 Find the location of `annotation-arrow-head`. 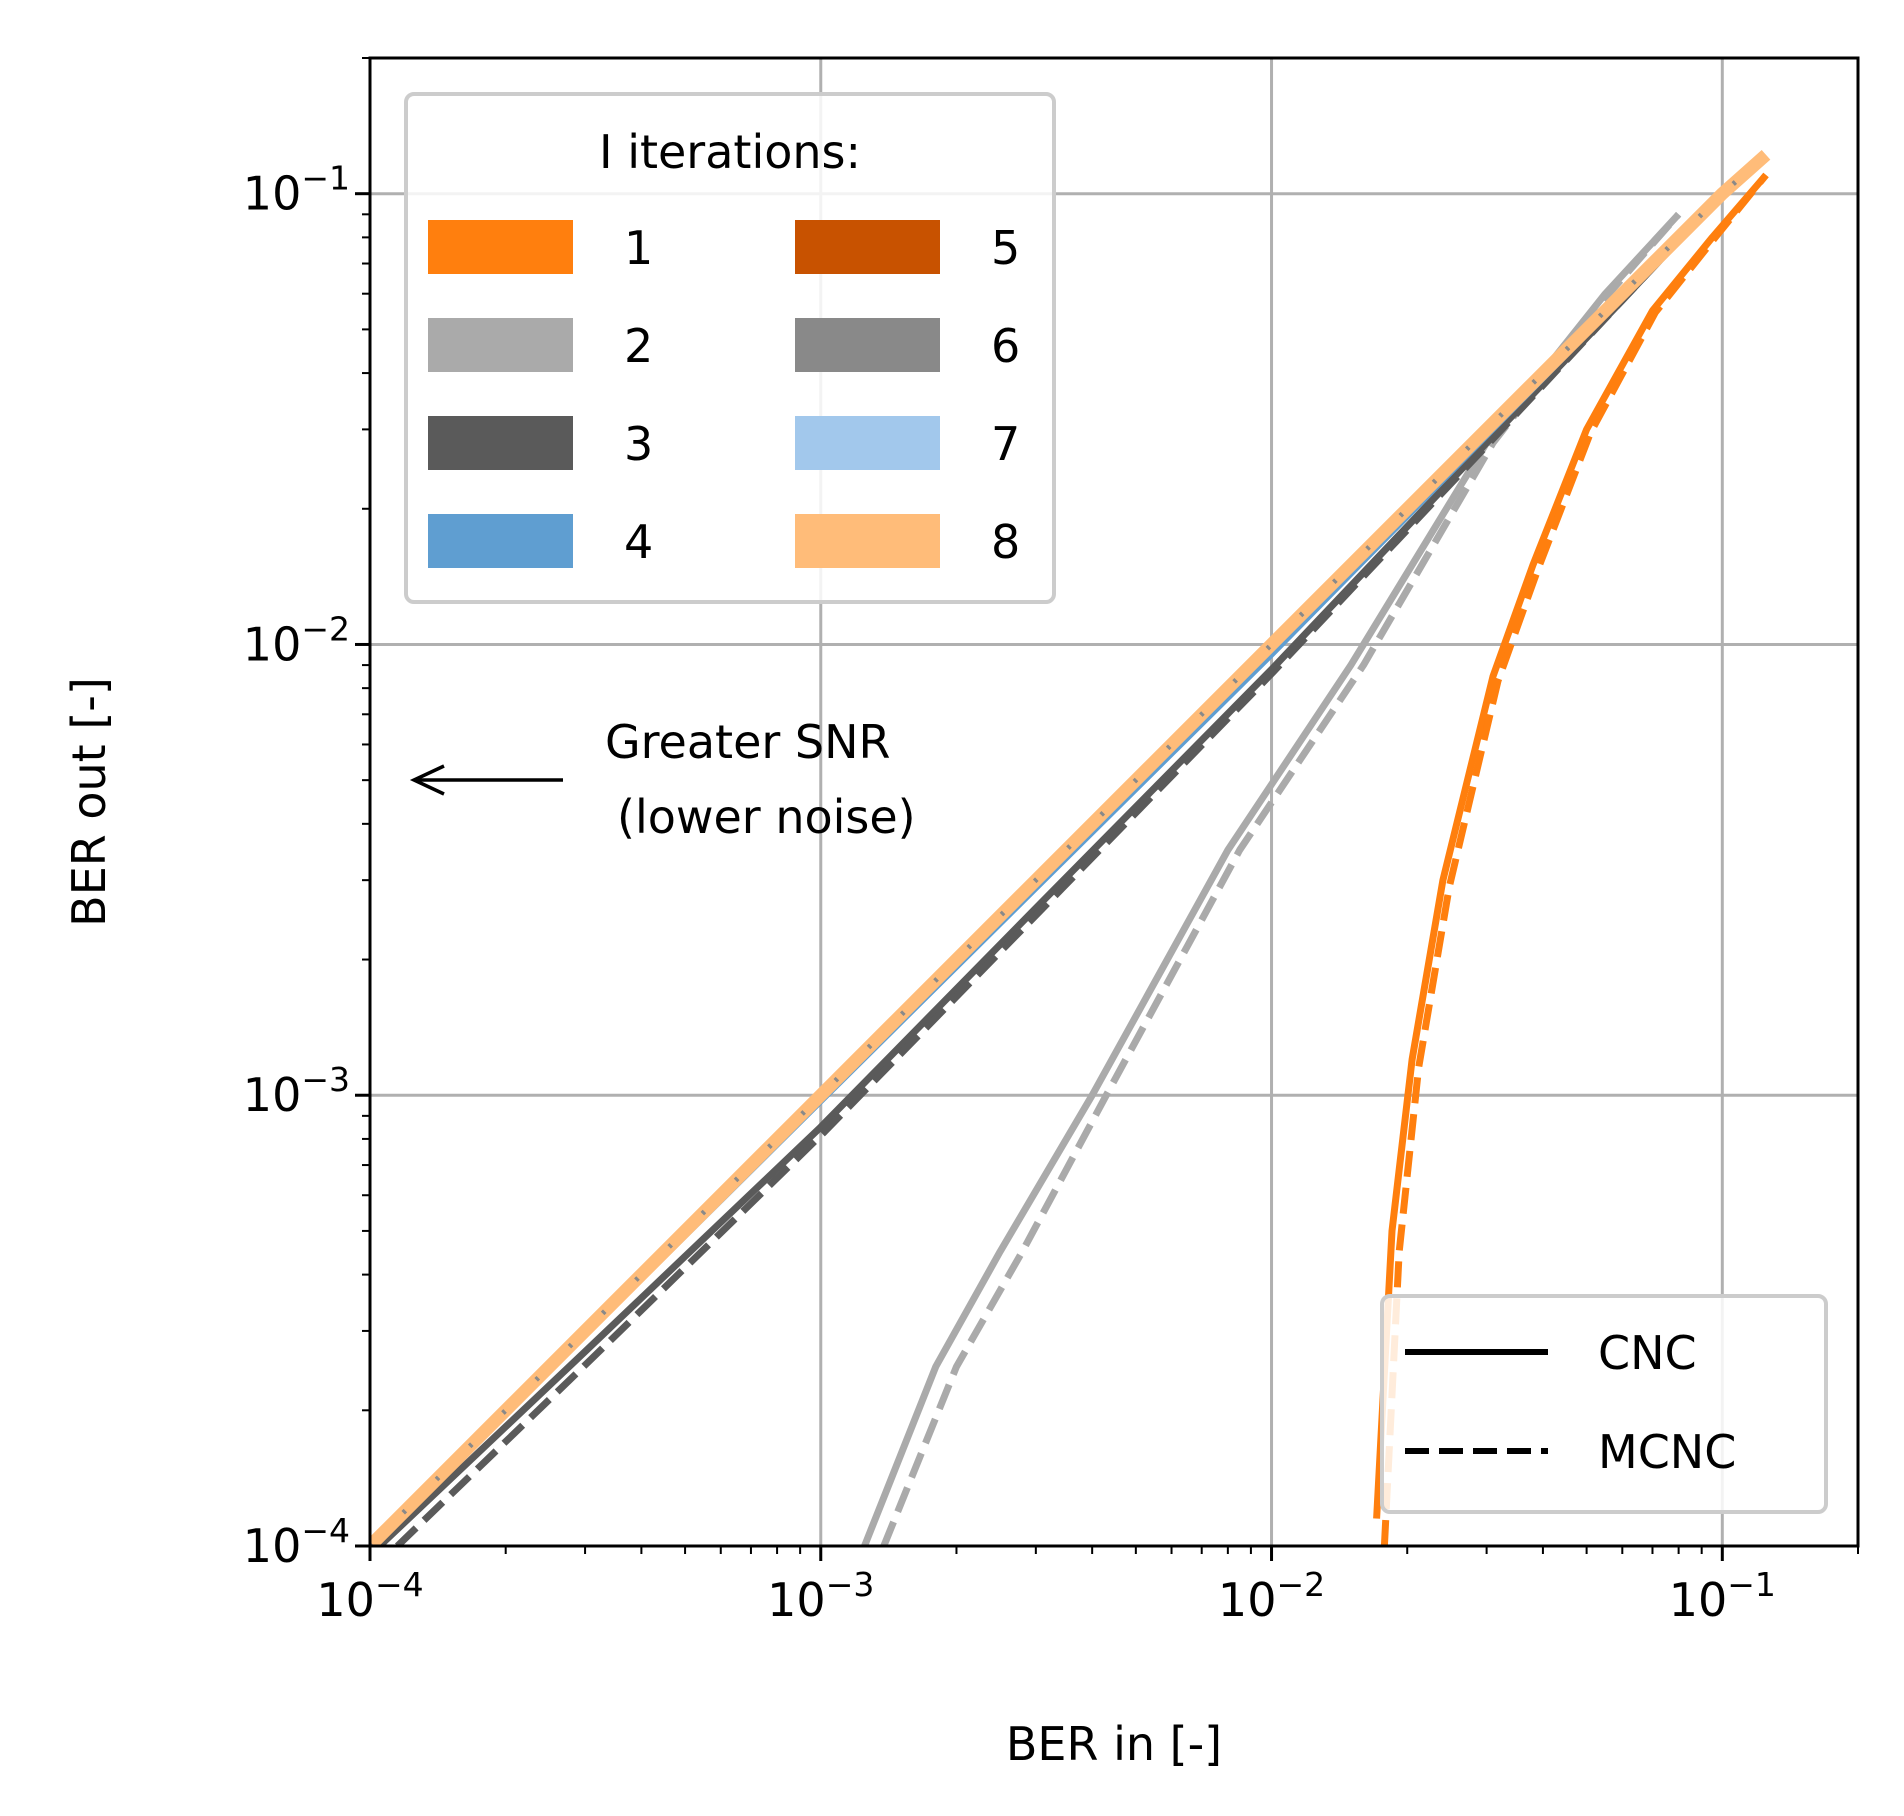

annotation-arrow-head is located at coordinates (427, 780).